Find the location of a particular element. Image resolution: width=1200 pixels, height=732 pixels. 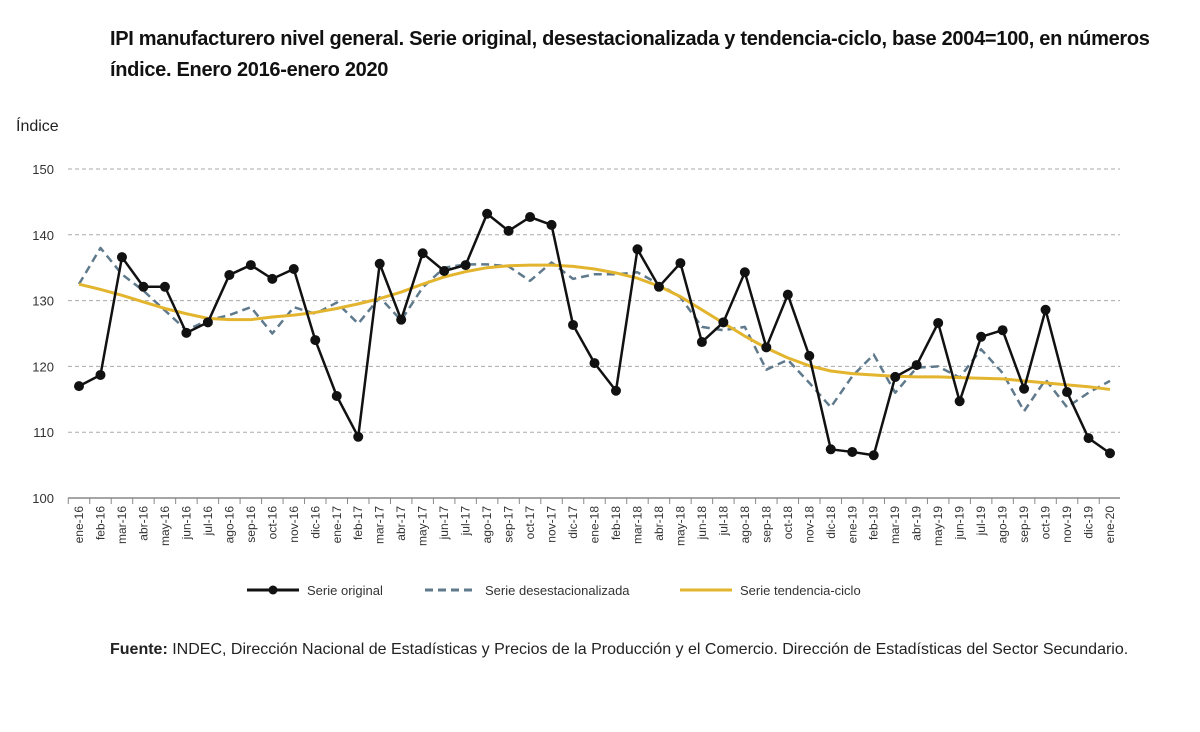

x-tick-label: ene-17 is located at coordinates (337, 525).